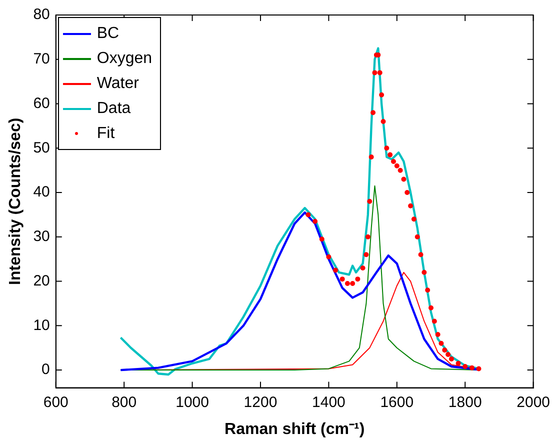 This screenshot has width=556, height=443. I want to click on y-tick-label: 0, so click(46, 369).